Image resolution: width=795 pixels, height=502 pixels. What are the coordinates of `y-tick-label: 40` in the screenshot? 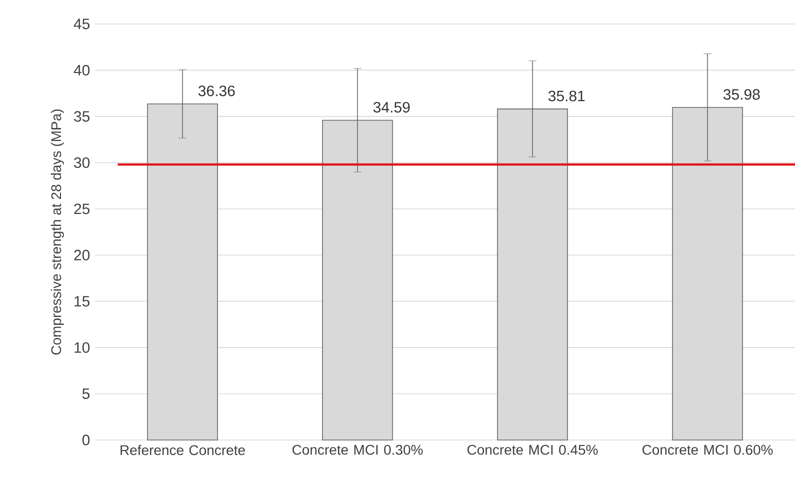 It's located at (82, 70).